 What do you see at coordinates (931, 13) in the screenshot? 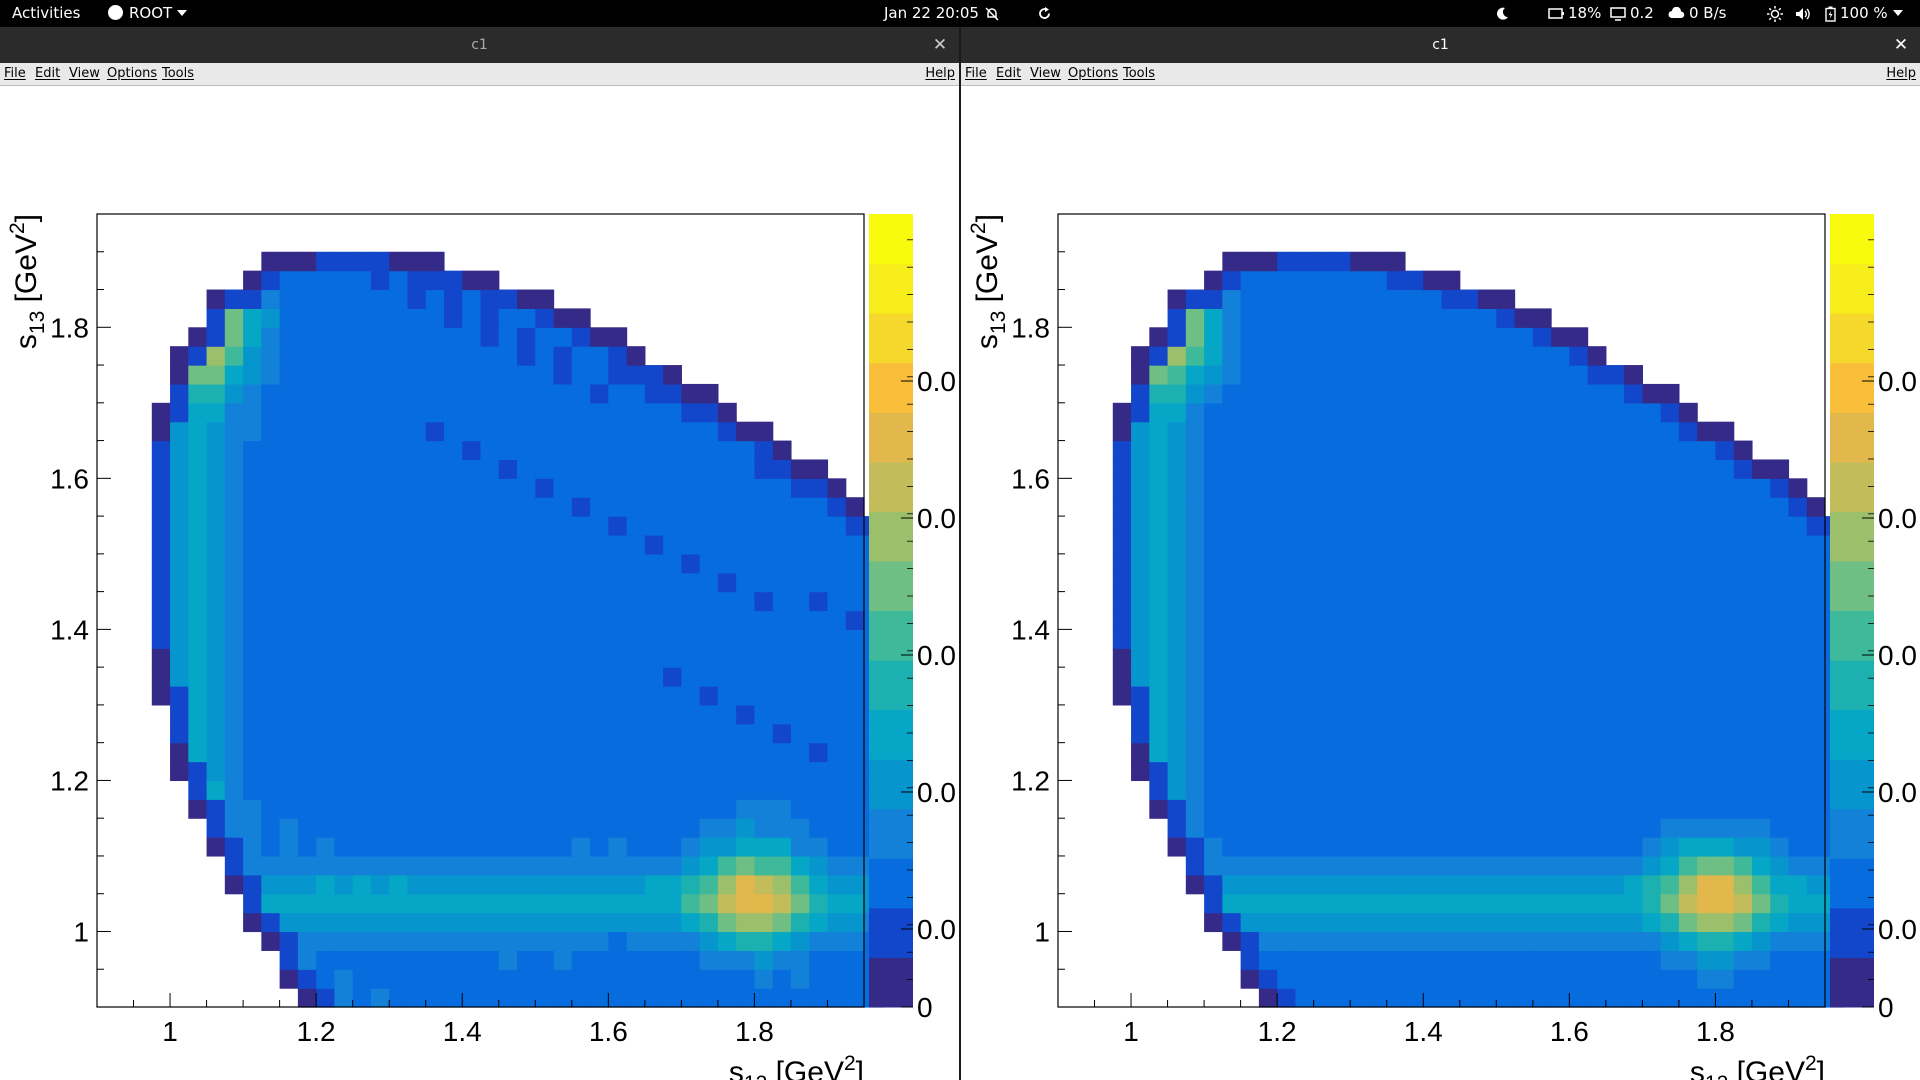
I see `clock: Jan 22 20:05` at bounding box center [931, 13].